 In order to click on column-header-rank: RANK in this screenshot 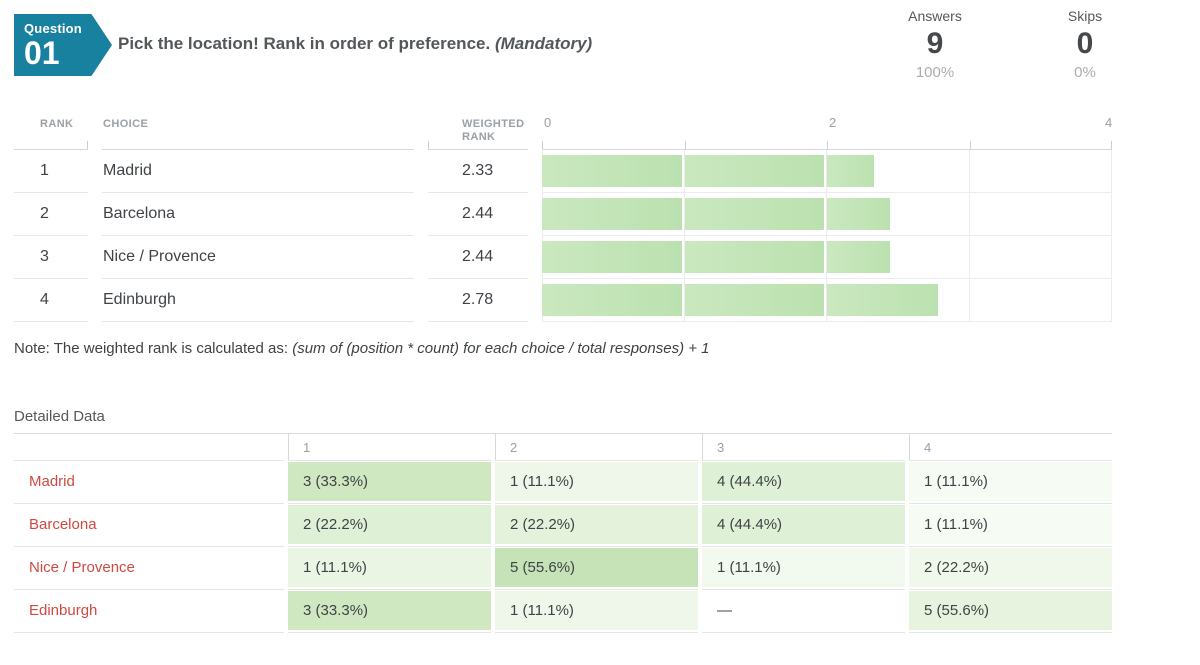, I will do `click(51, 129)`.